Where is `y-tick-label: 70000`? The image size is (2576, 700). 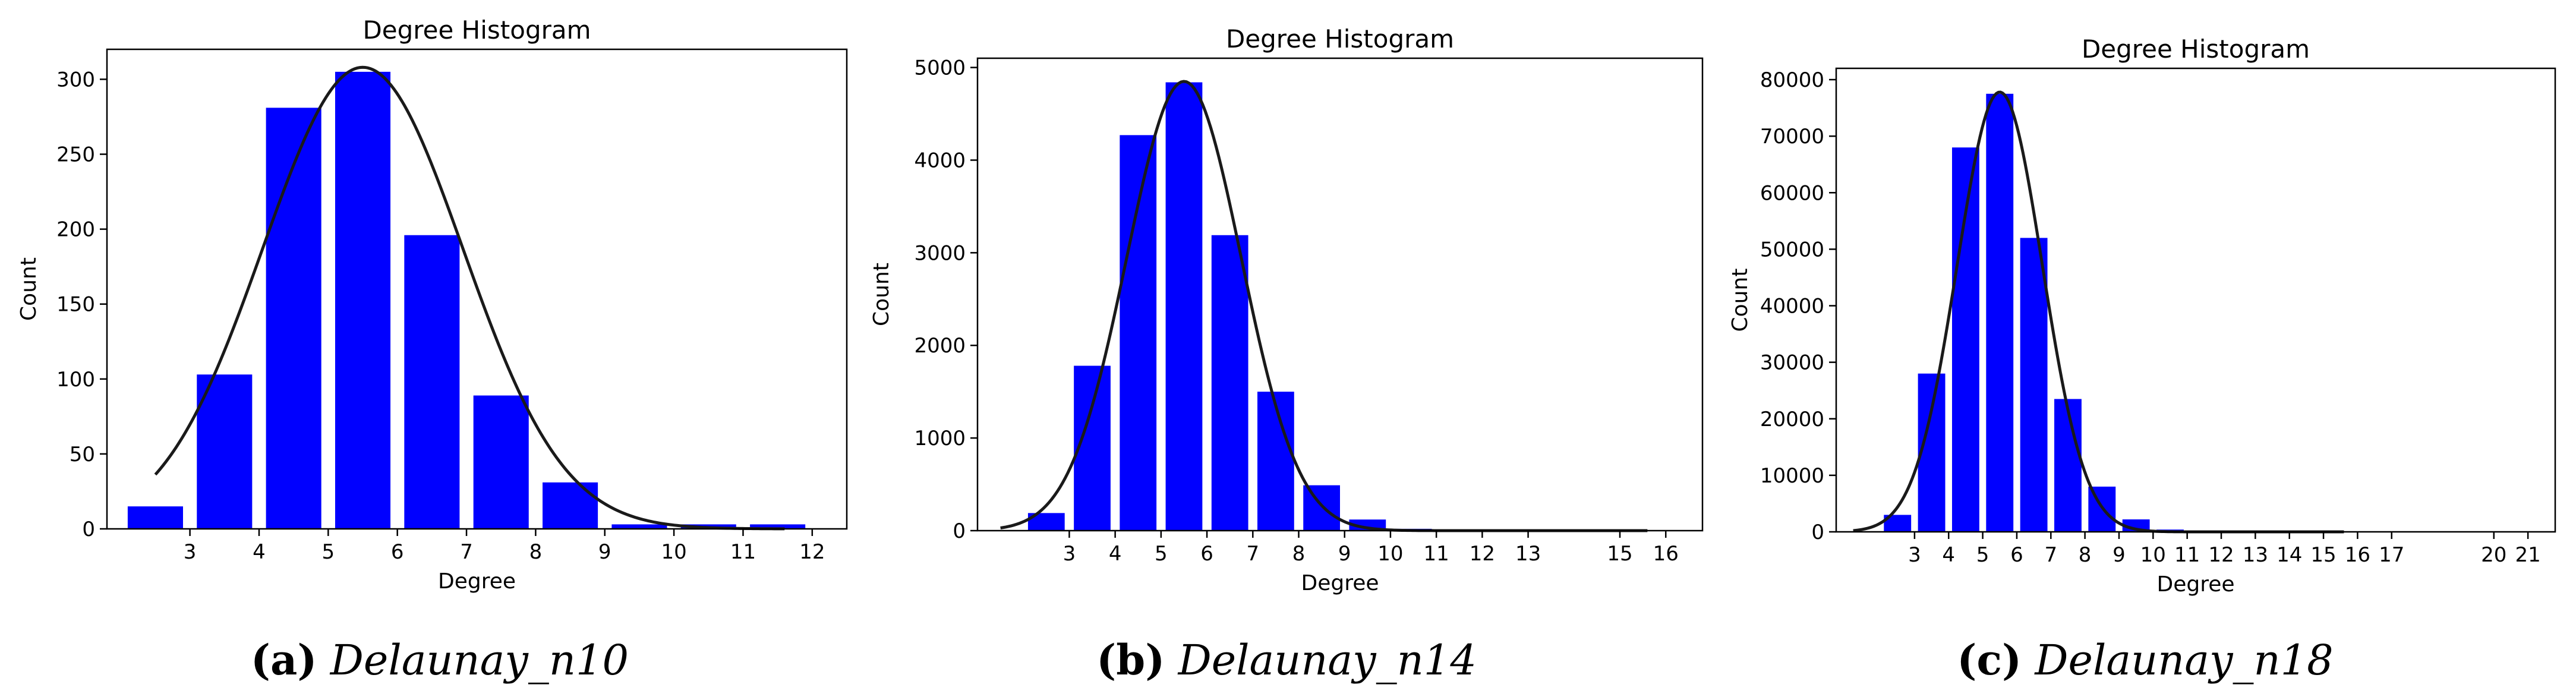 y-tick-label: 70000 is located at coordinates (1792, 137).